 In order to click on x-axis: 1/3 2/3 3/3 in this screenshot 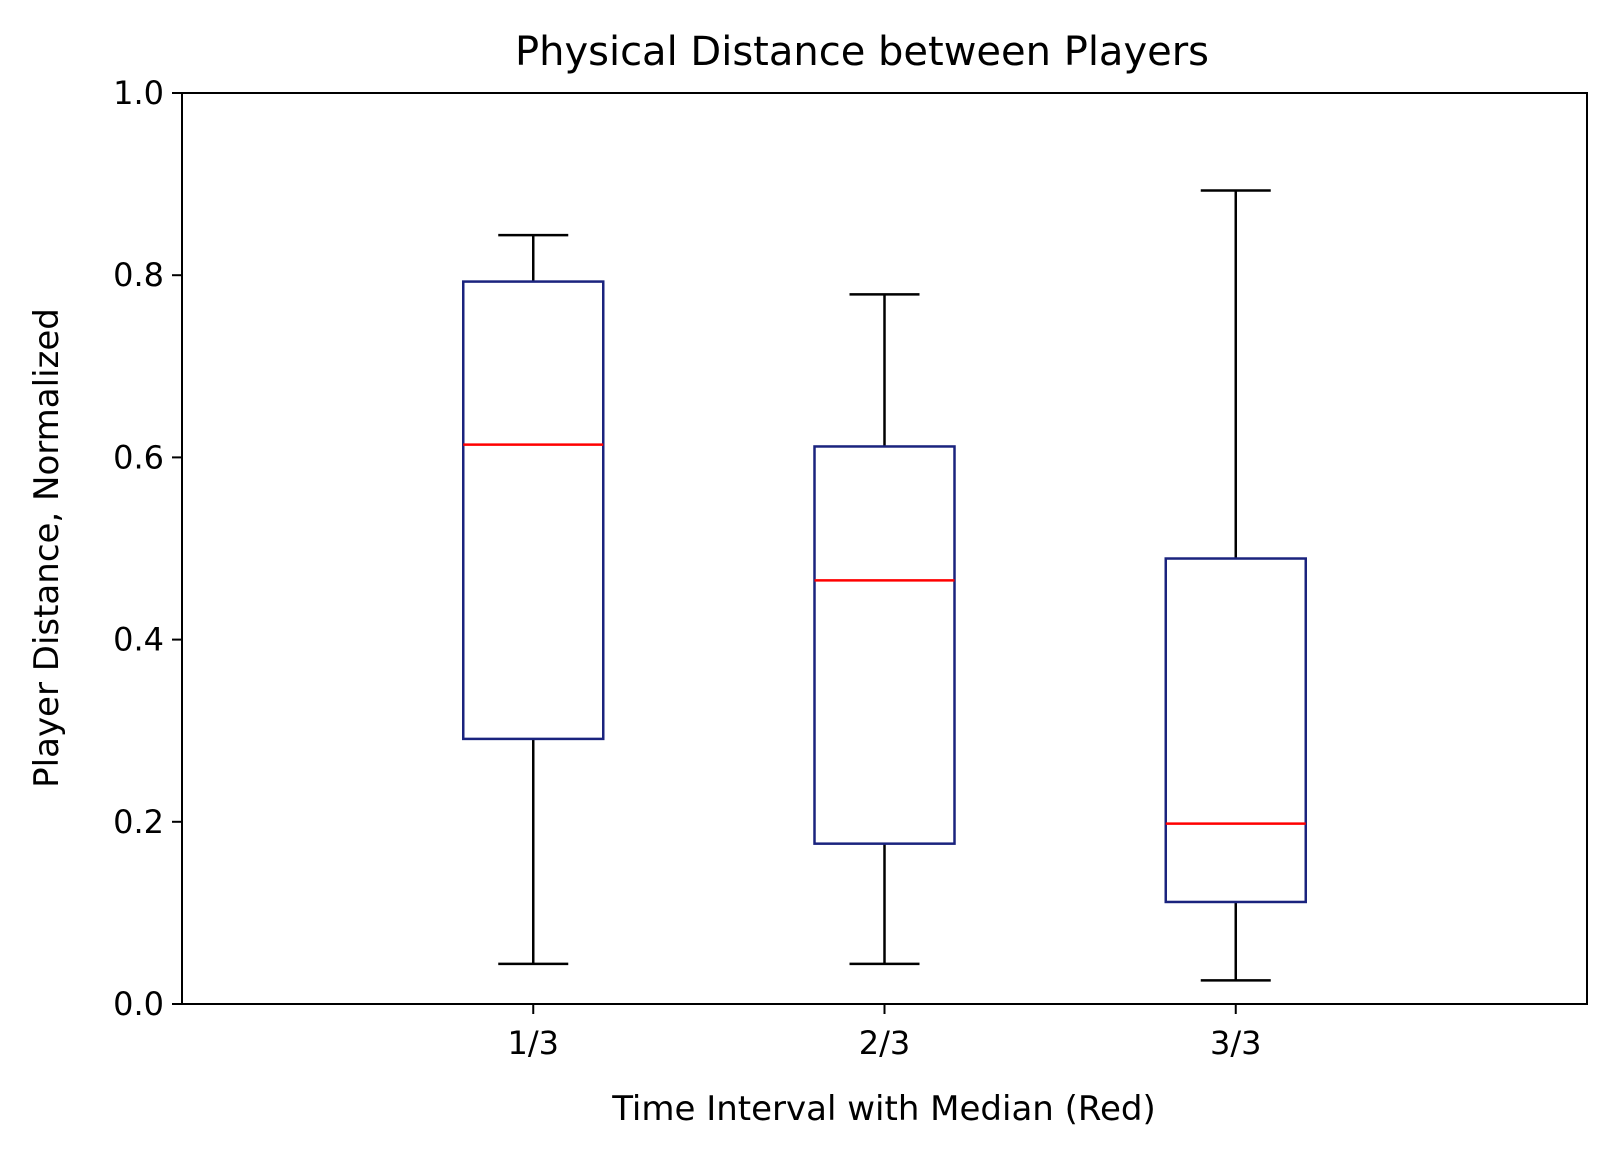, I will do `click(885, 1033)`.